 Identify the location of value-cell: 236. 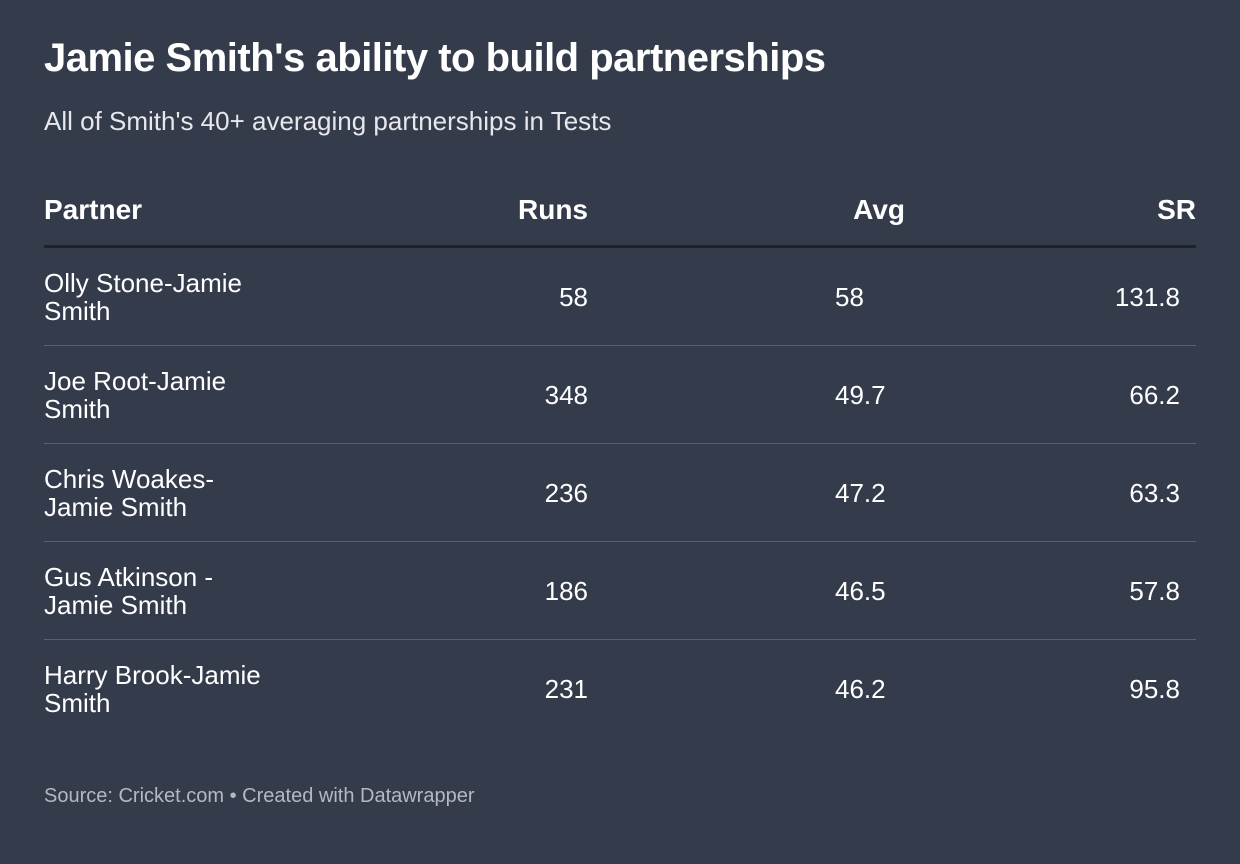
(566, 493).